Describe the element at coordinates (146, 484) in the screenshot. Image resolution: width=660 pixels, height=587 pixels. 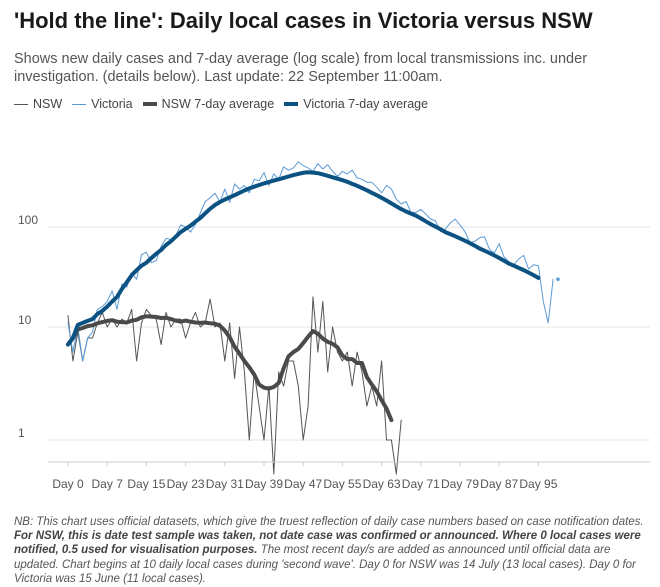
I see `x-tick-label-16: Day 15` at that location.